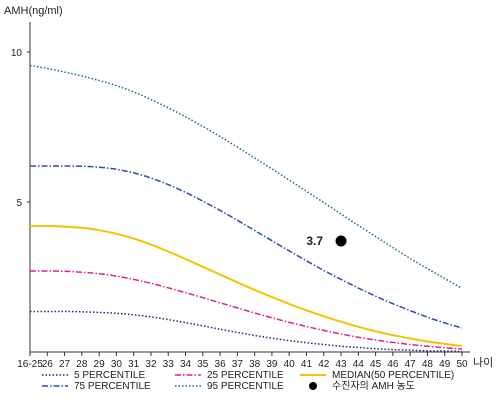 This screenshot has width=500, height=400. I want to click on x-tick-label: 45, so click(376, 364).